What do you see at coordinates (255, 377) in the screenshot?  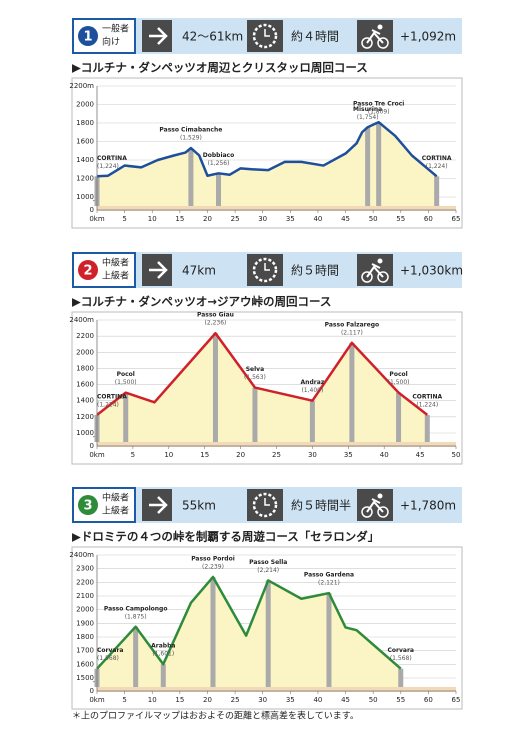 I see `place-elevation: (1,563)` at bounding box center [255, 377].